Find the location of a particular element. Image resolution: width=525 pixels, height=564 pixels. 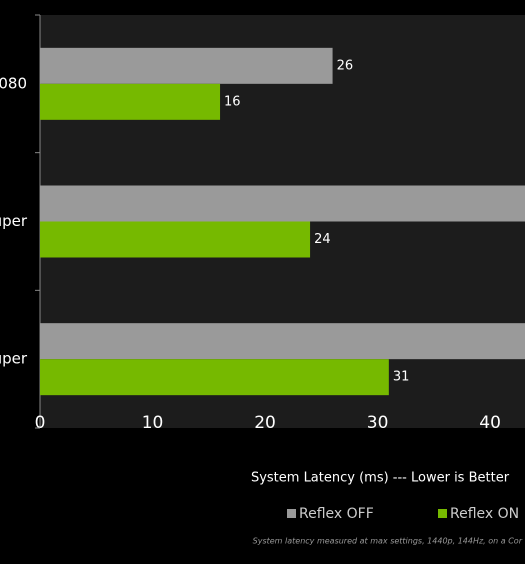

data-label: 16 is located at coordinates (232, 101).